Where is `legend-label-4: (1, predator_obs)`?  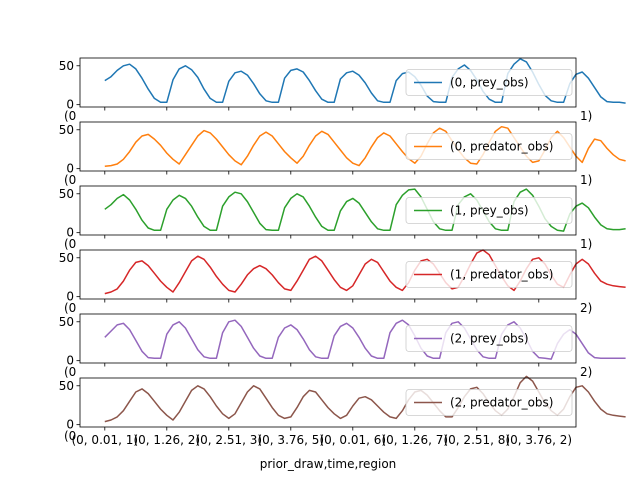
legend-label-4: (1, predator_obs) is located at coordinates (501, 275).